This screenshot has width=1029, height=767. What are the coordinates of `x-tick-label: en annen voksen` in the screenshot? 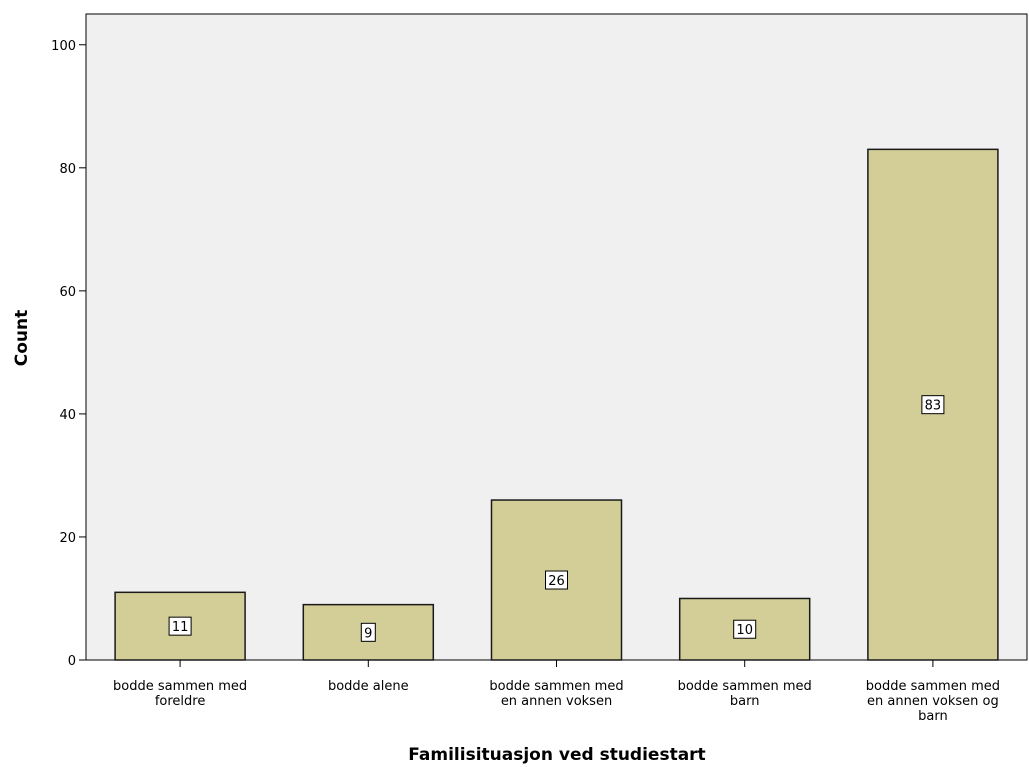 It's located at (556, 701).